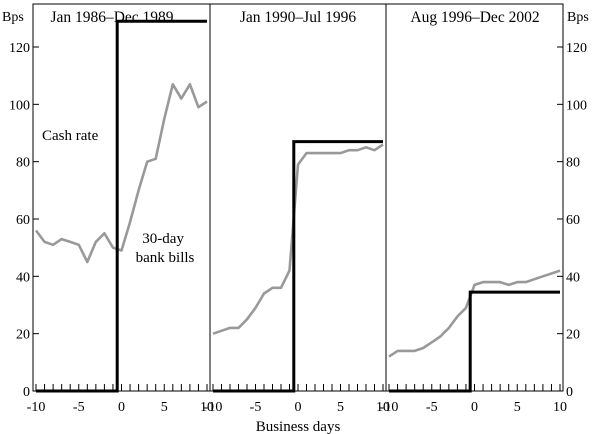 The width and height of the screenshot is (600, 434). What do you see at coordinates (298, 17) in the screenshot?
I see `panel-title-2: Jan 1990–Jul 1996` at bounding box center [298, 17].